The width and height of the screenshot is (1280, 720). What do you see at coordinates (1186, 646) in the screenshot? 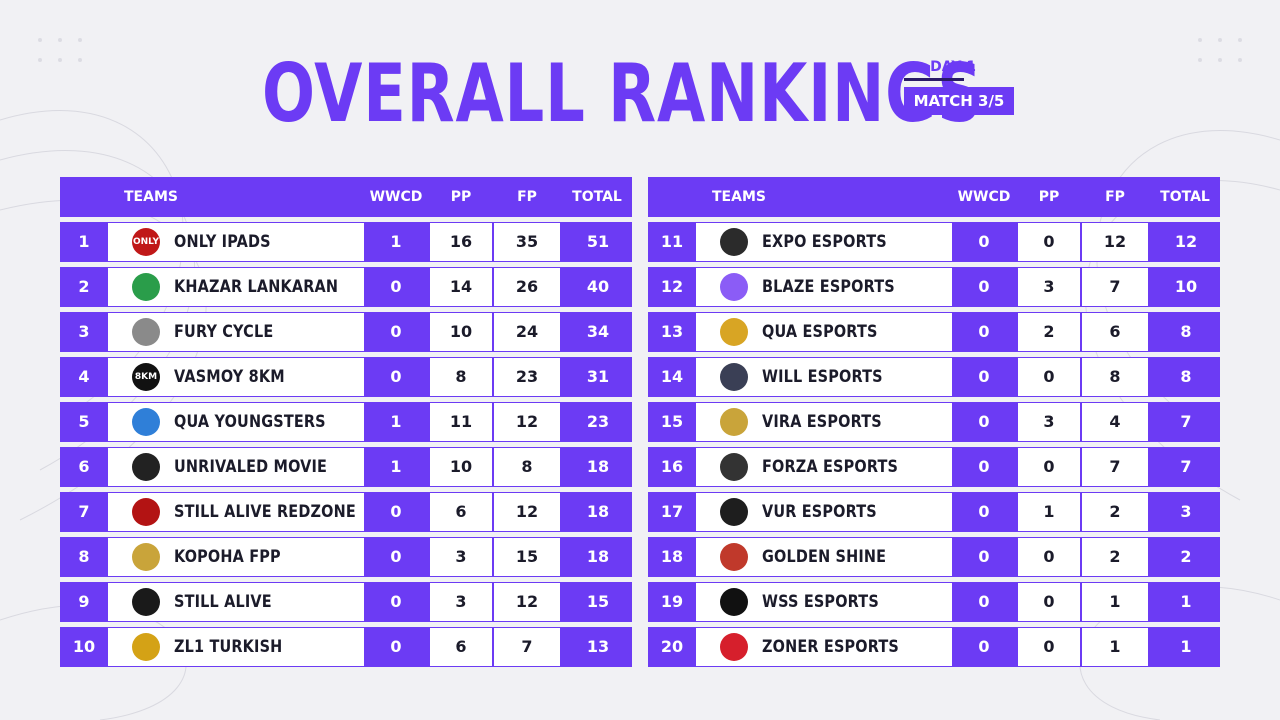
I see `total-cell: 1` at bounding box center [1186, 646].